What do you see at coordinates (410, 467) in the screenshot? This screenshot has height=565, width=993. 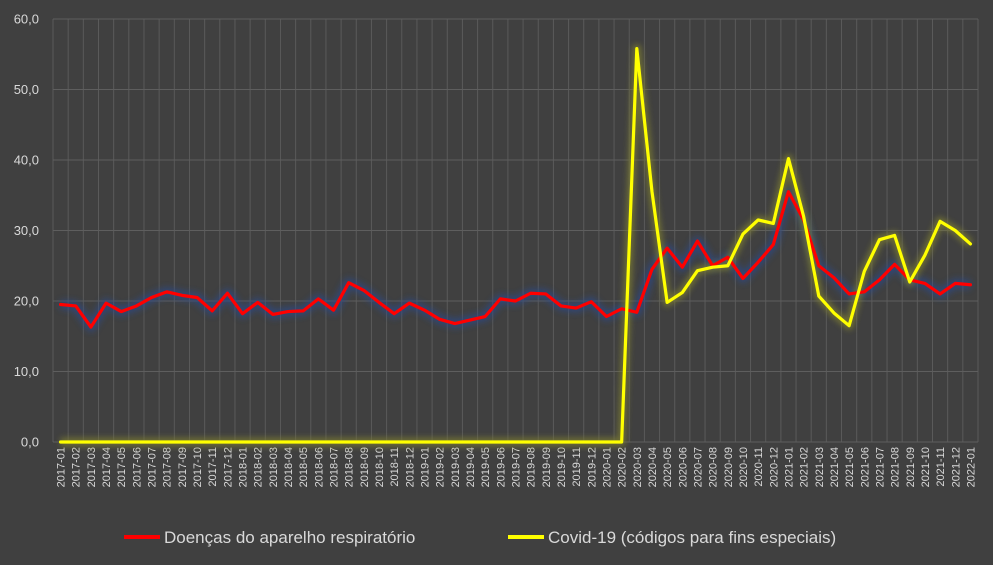 I see `x-tick-label: 2018-12` at bounding box center [410, 467].